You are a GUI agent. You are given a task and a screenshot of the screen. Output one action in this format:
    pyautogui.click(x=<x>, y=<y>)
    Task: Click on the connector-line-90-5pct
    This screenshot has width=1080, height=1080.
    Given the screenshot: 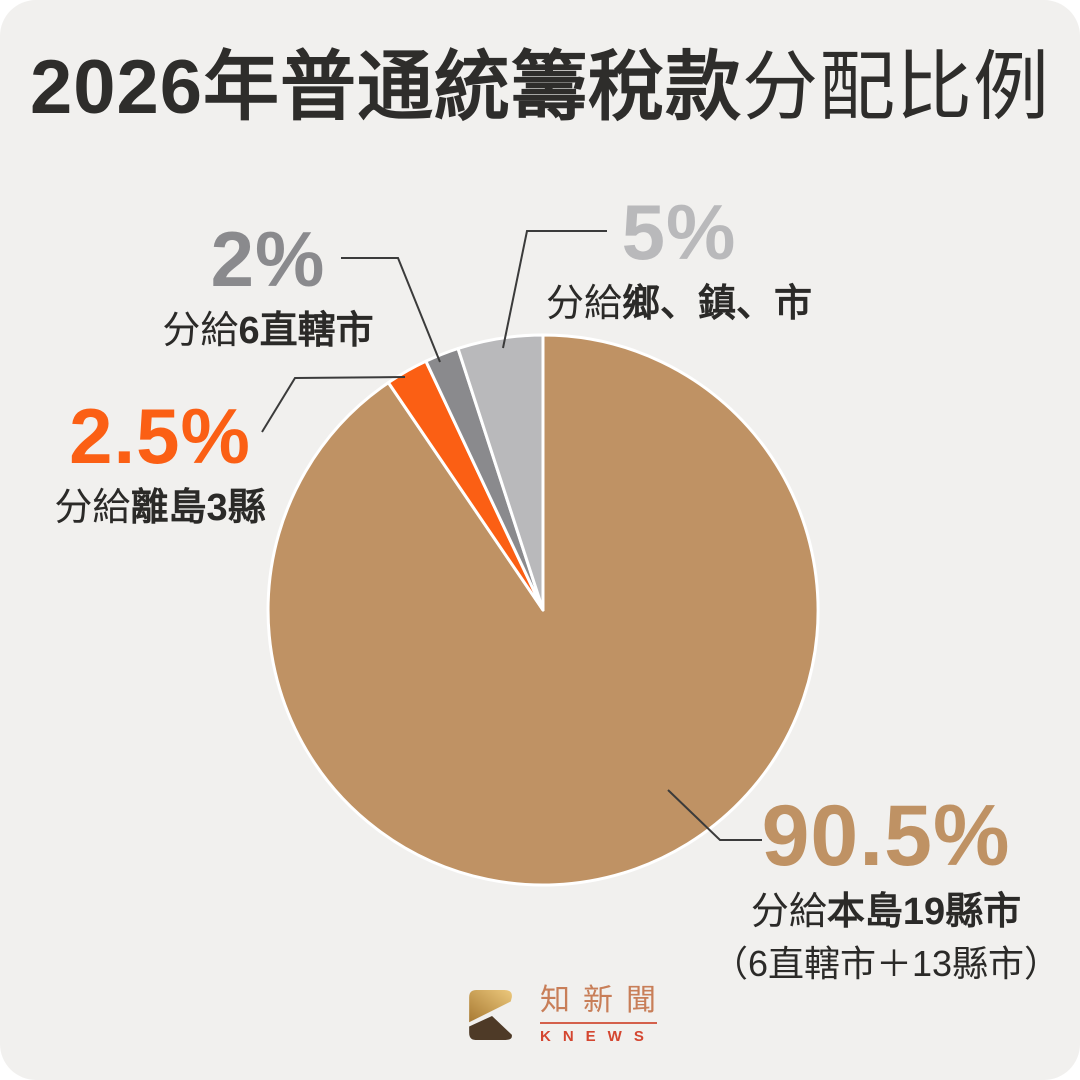 What is the action you would take?
    pyautogui.click(x=714, y=815)
    